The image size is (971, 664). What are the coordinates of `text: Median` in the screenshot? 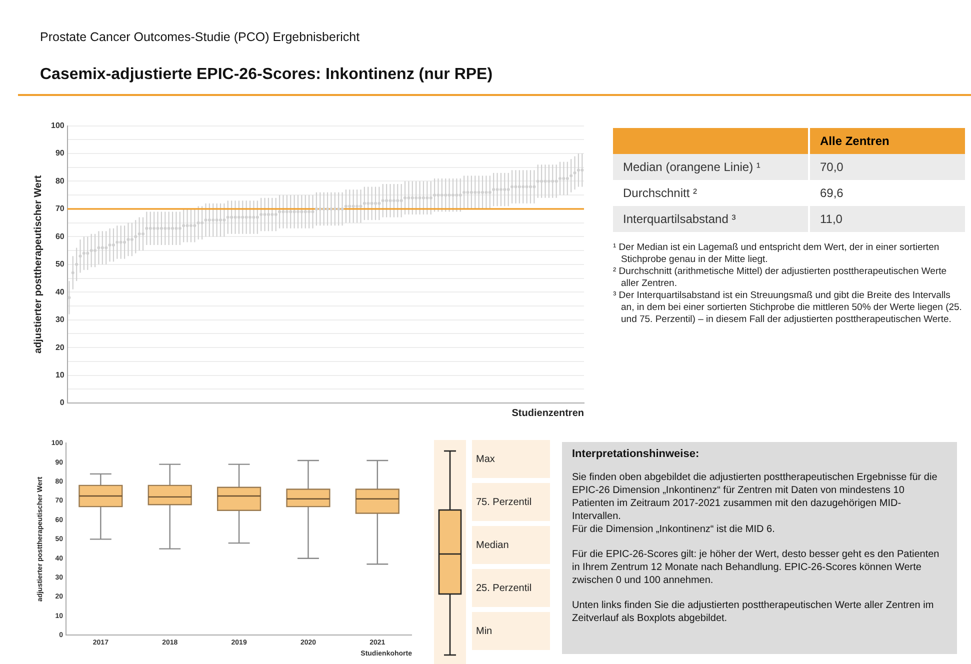 It's located at (511, 545).